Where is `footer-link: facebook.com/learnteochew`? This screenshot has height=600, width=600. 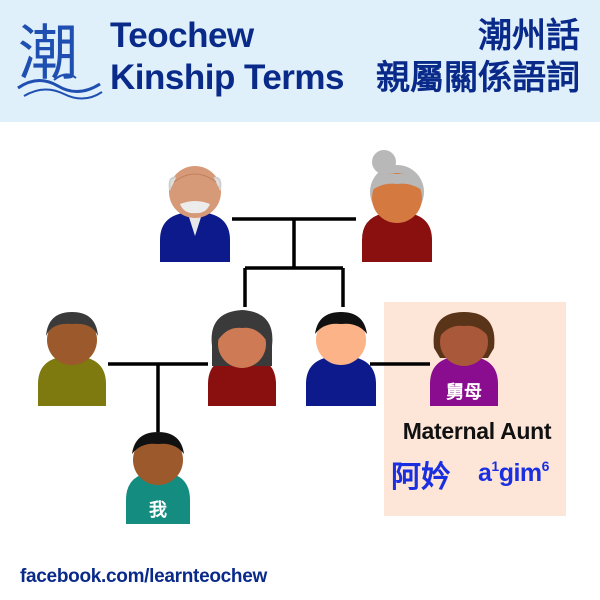 footer-link: facebook.com/learnteochew is located at coordinates (143, 576).